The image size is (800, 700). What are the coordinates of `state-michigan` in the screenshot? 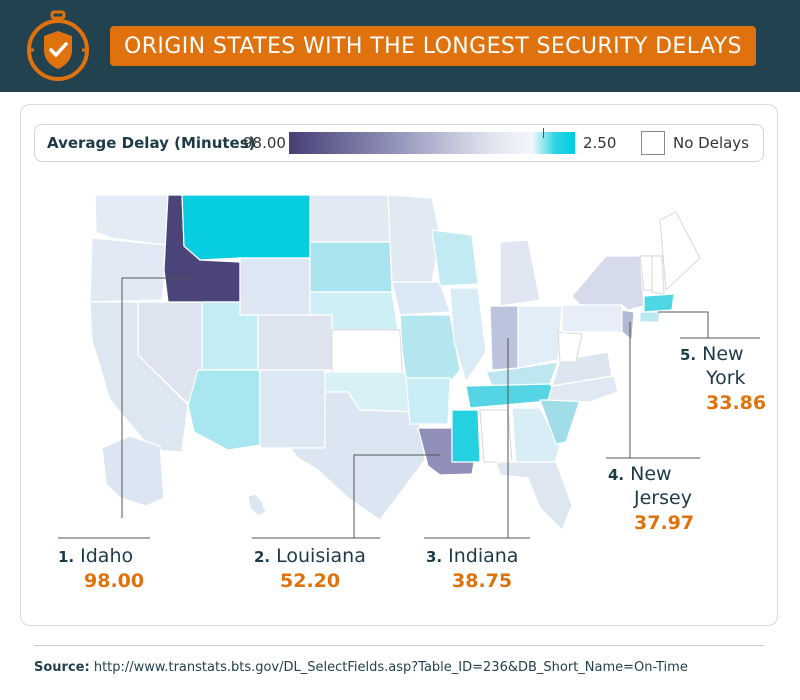 It's located at (520, 273).